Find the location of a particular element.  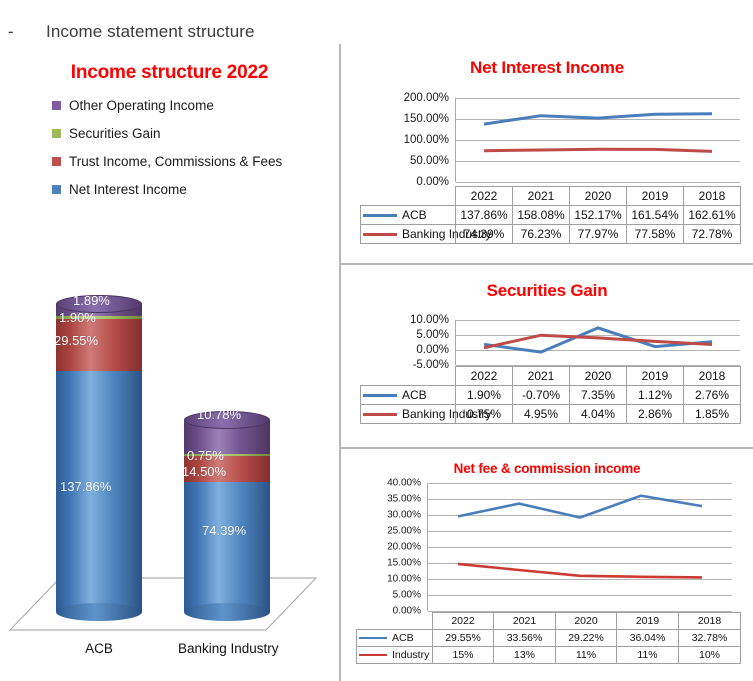

table-cell: 4.04% is located at coordinates (598, 414).